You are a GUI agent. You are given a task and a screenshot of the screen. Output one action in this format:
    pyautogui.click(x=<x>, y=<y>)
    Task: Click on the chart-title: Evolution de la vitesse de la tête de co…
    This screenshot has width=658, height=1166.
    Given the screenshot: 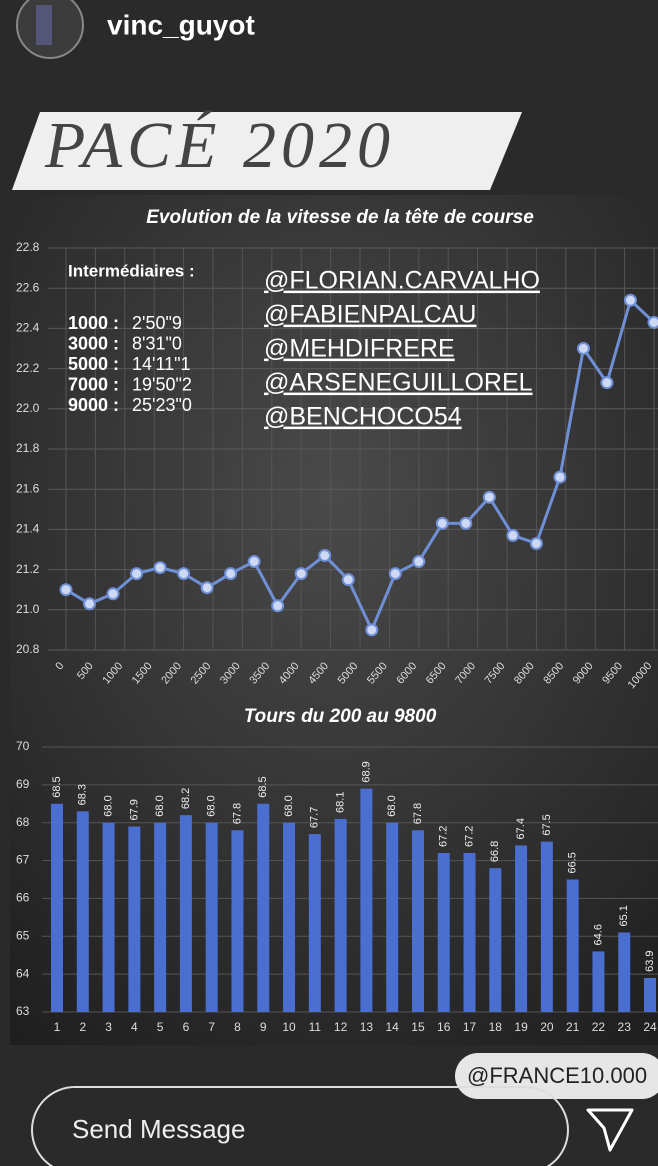 What is the action you would take?
    pyautogui.click(x=340, y=217)
    